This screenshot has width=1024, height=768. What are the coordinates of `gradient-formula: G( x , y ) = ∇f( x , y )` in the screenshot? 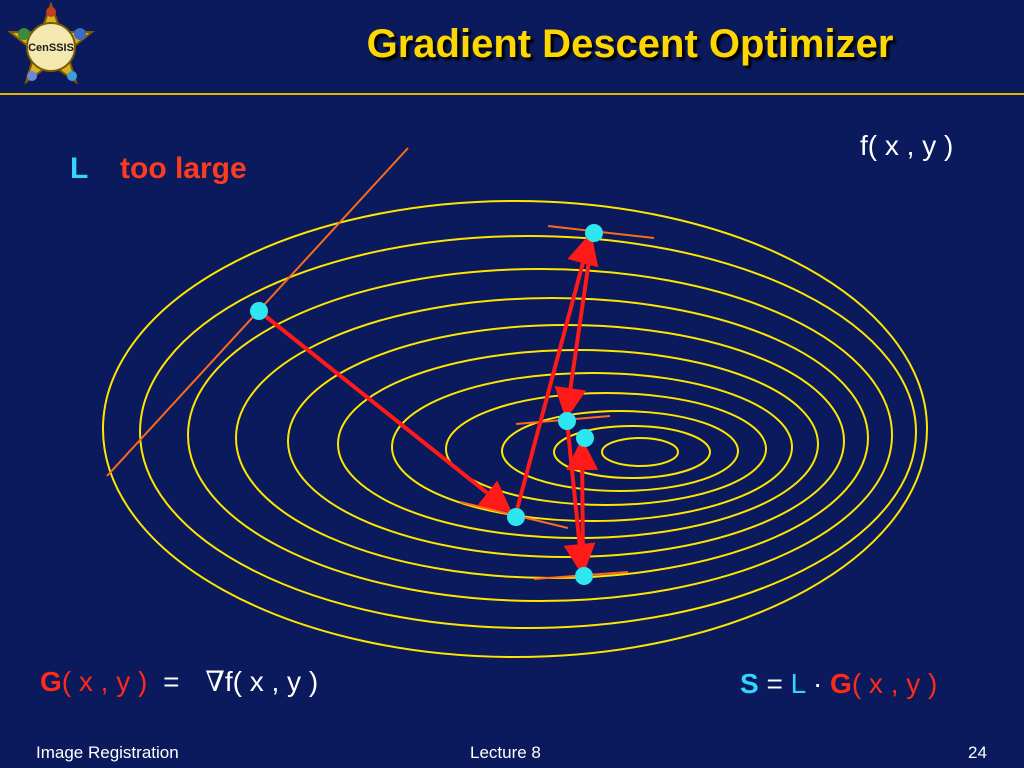 It's located at (179, 681).